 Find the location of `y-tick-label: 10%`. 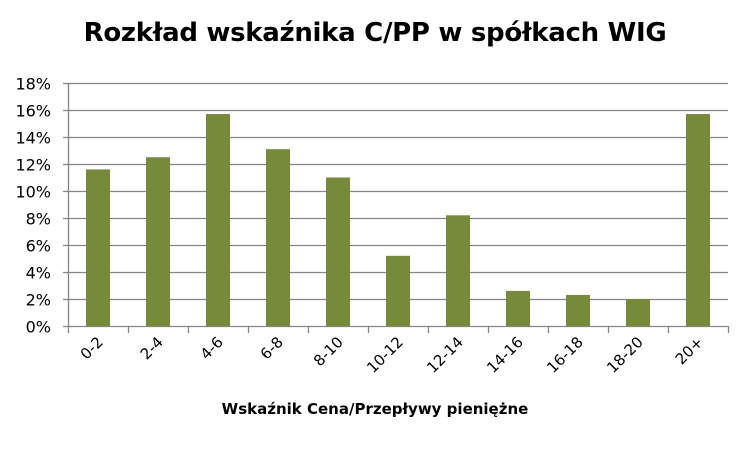

y-tick-label: 10% is located at coordinates (33, 192).